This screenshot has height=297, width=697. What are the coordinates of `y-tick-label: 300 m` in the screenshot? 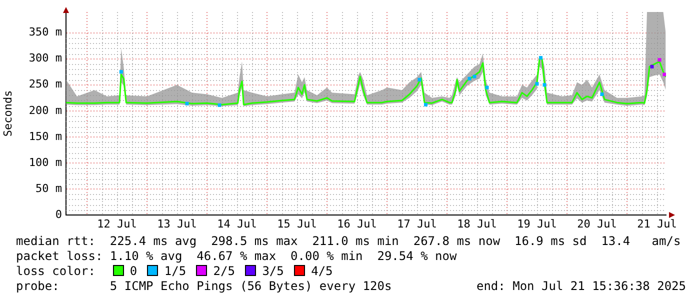 It's located at (45, 58).